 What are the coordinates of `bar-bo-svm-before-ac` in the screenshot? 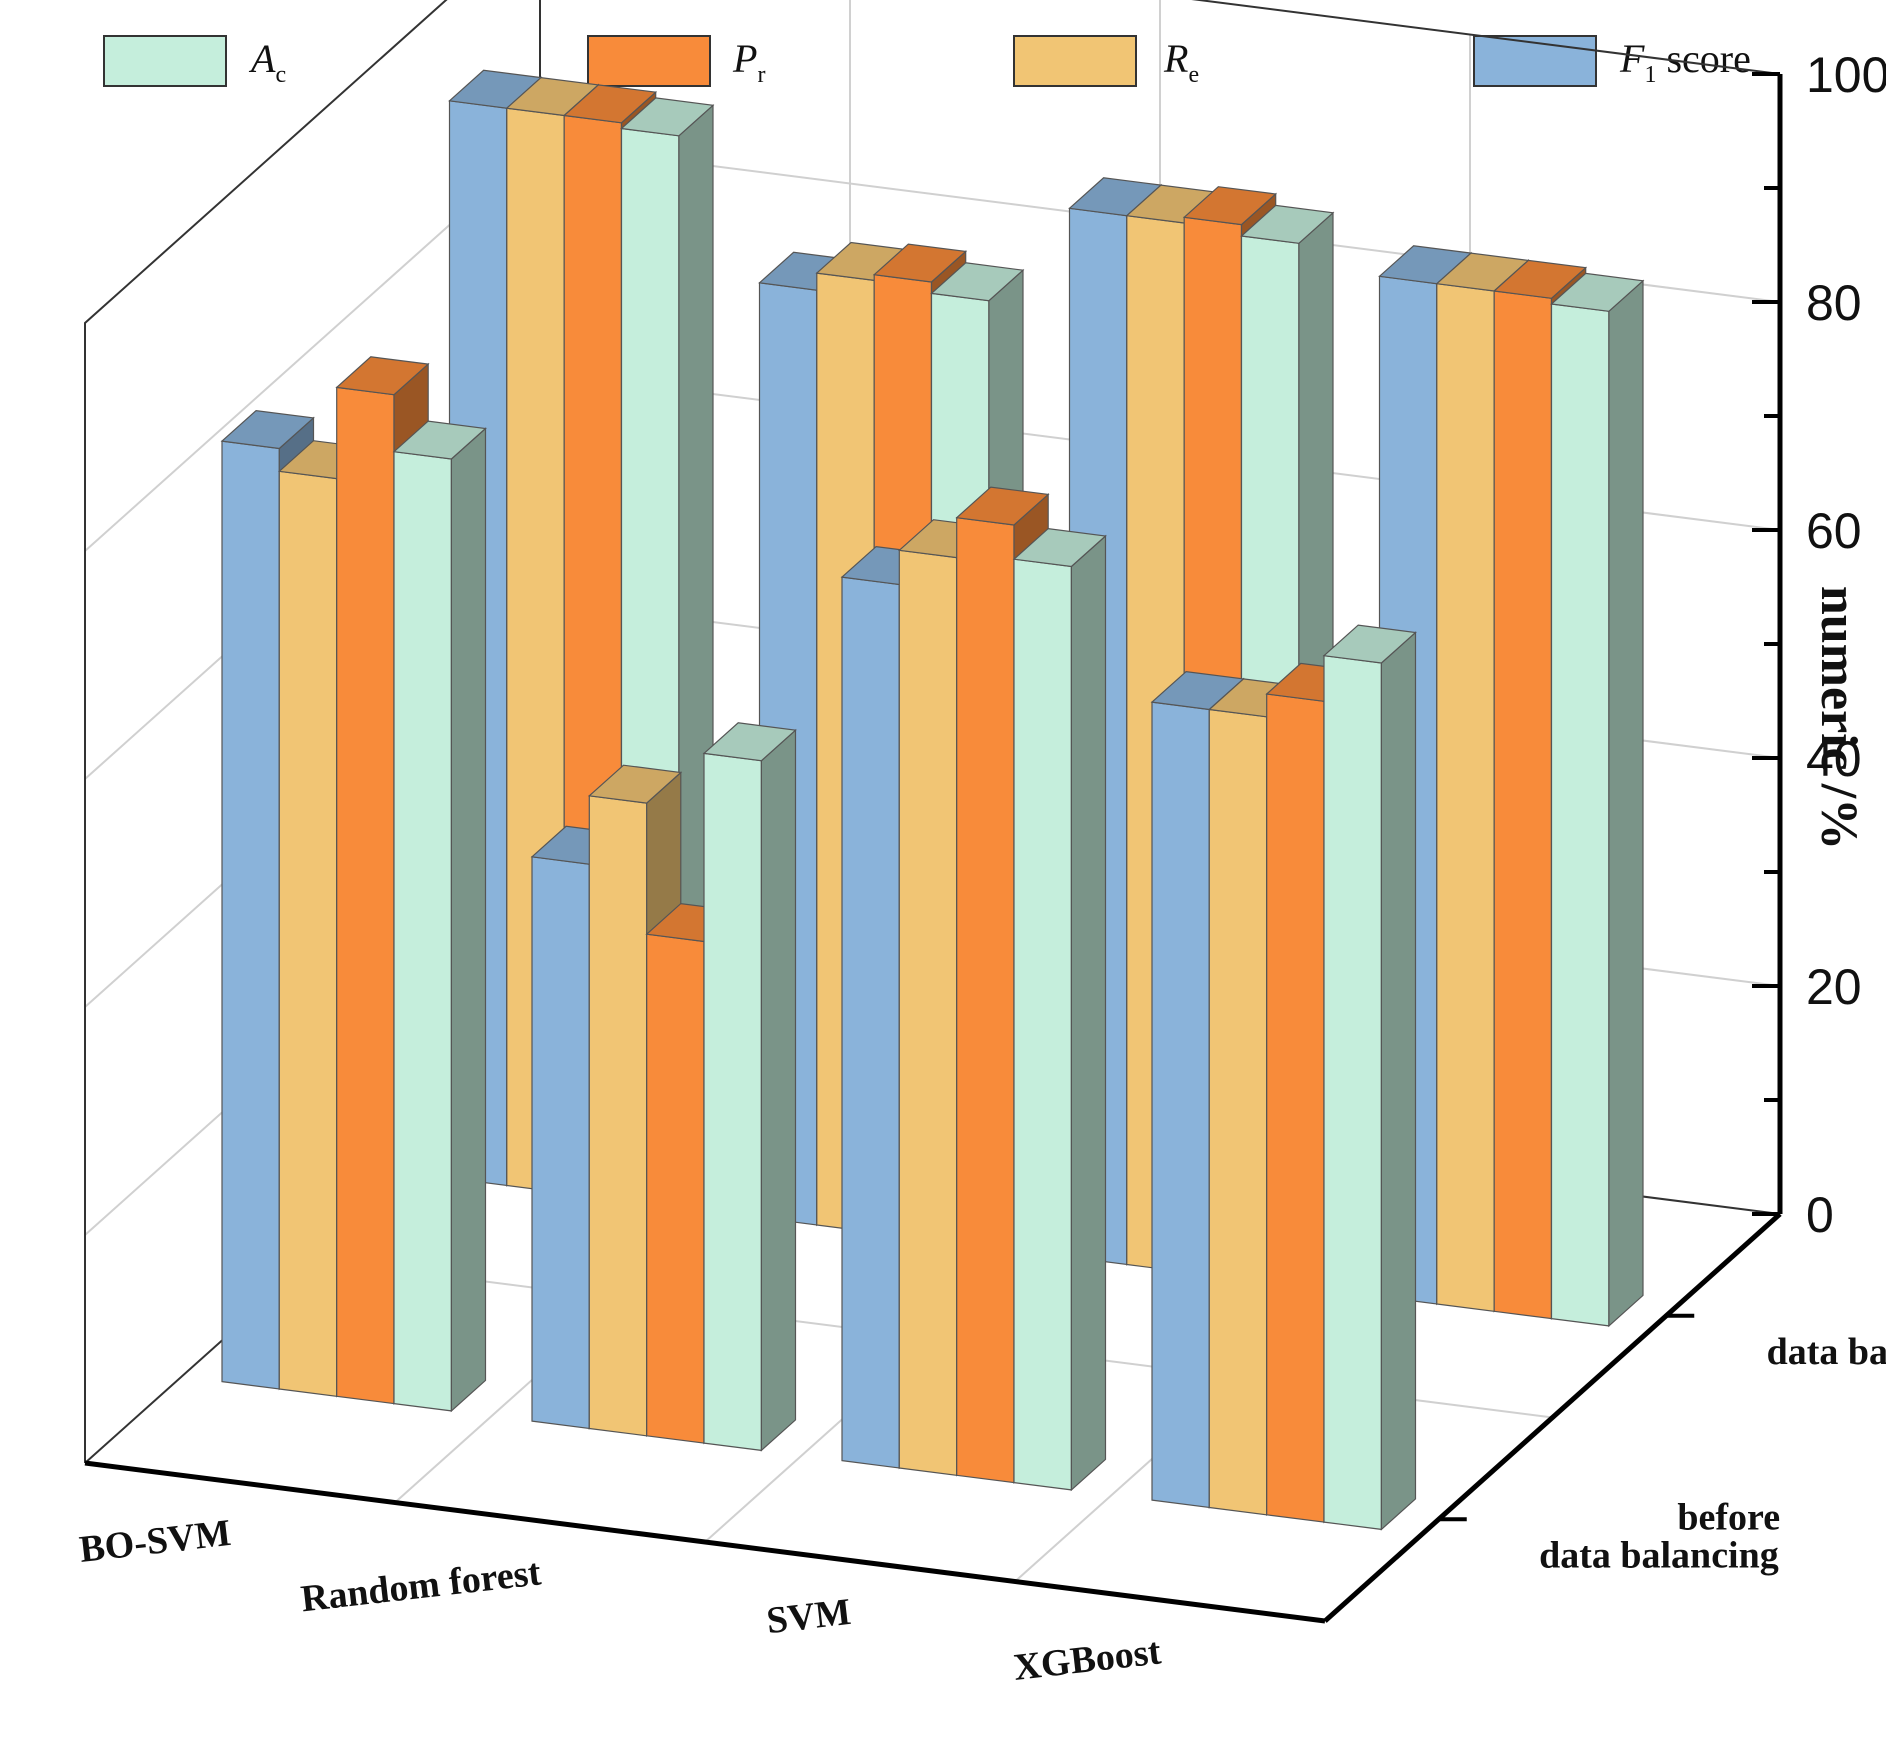 It's located at (439, 916).